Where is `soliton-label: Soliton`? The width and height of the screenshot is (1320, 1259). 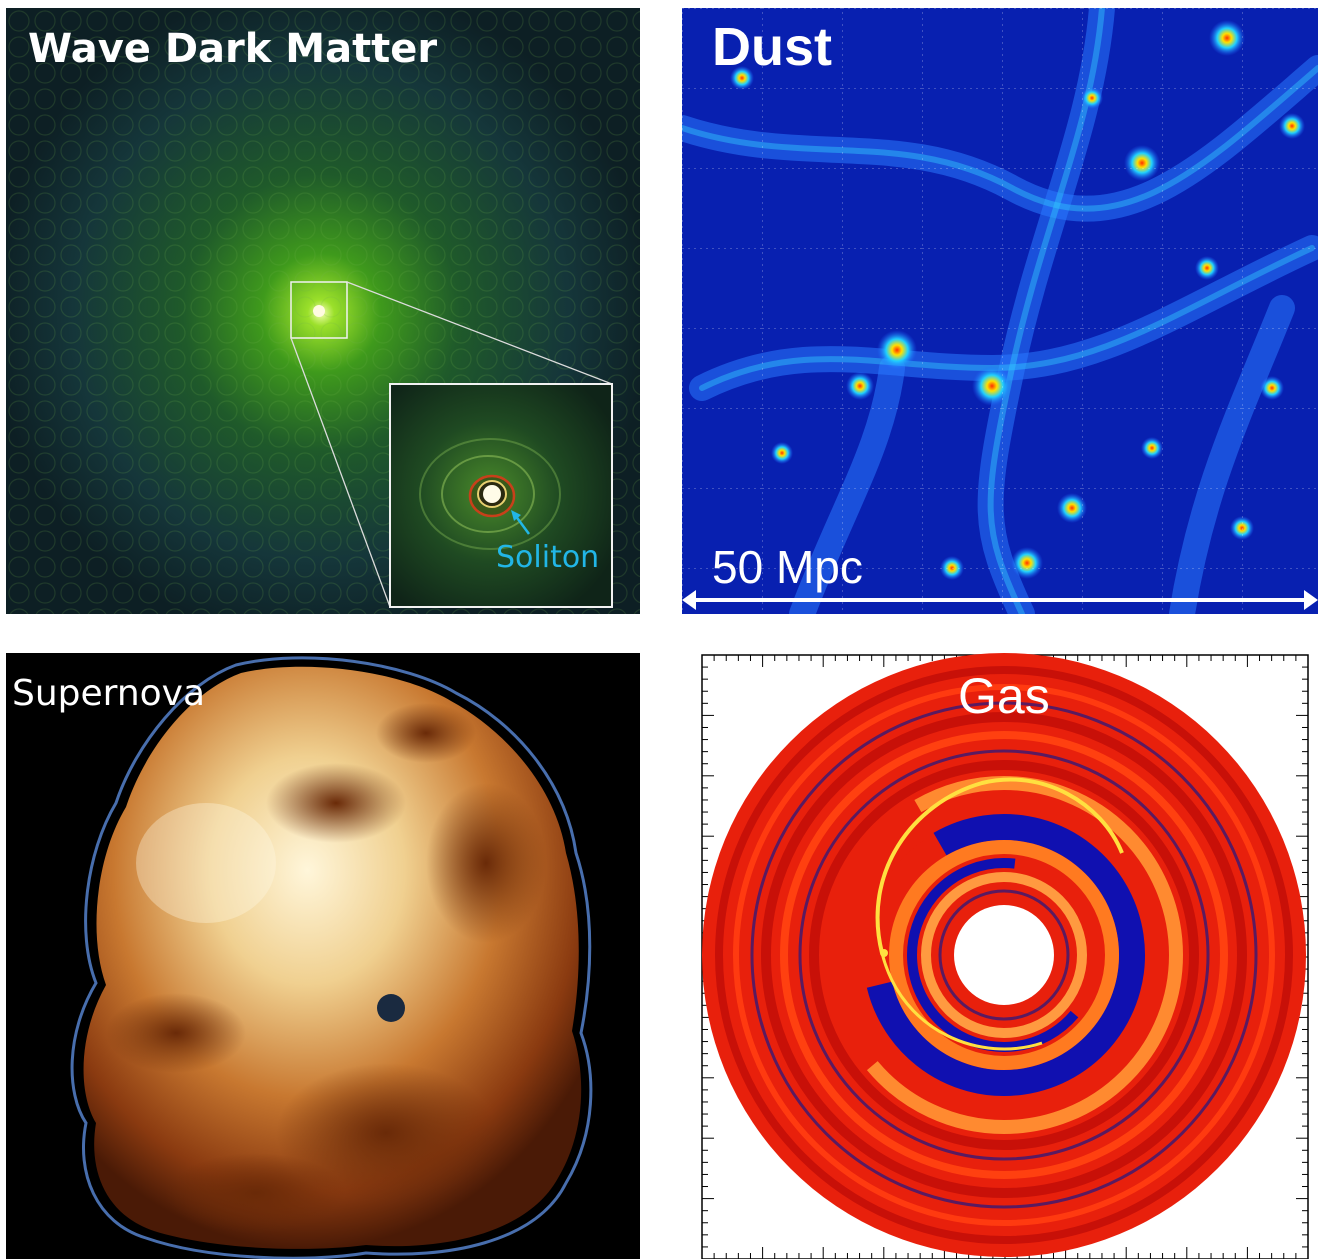
soliton-label: Soliton is located at coordinates (548, 557).